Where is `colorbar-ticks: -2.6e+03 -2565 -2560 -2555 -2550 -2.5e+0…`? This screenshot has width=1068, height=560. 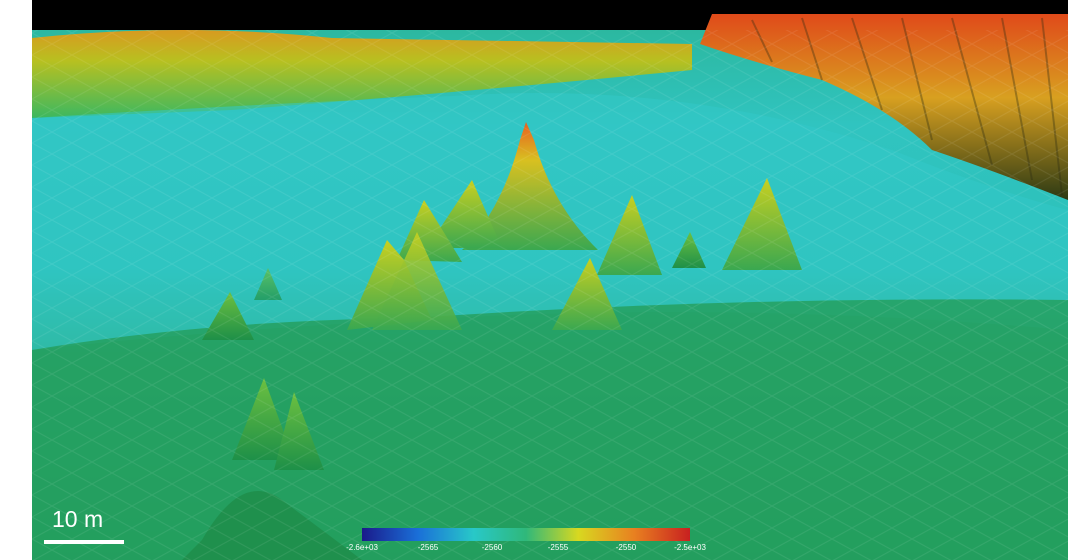
colorbar-ticks: -2.6e+03 -2565 -2560 -2555 -2550 -2.5e+0… is located at coordinates (526, 550).